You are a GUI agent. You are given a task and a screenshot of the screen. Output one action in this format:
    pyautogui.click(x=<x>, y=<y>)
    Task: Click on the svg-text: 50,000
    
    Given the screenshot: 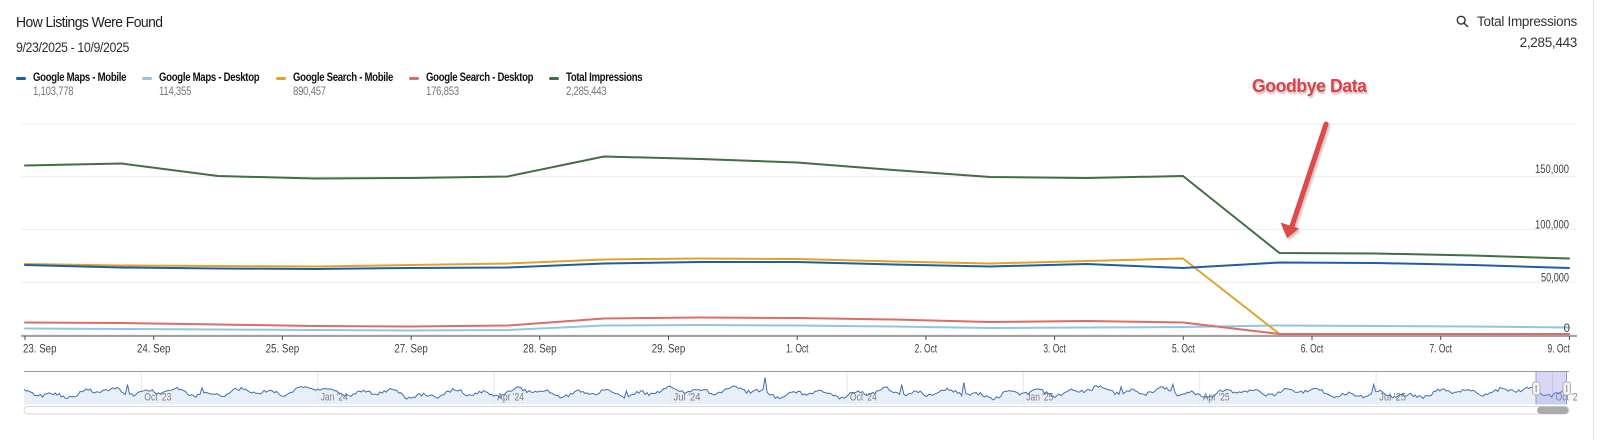 What is the action you would take?
    pyautogui.click(x=1555, y=279)
    